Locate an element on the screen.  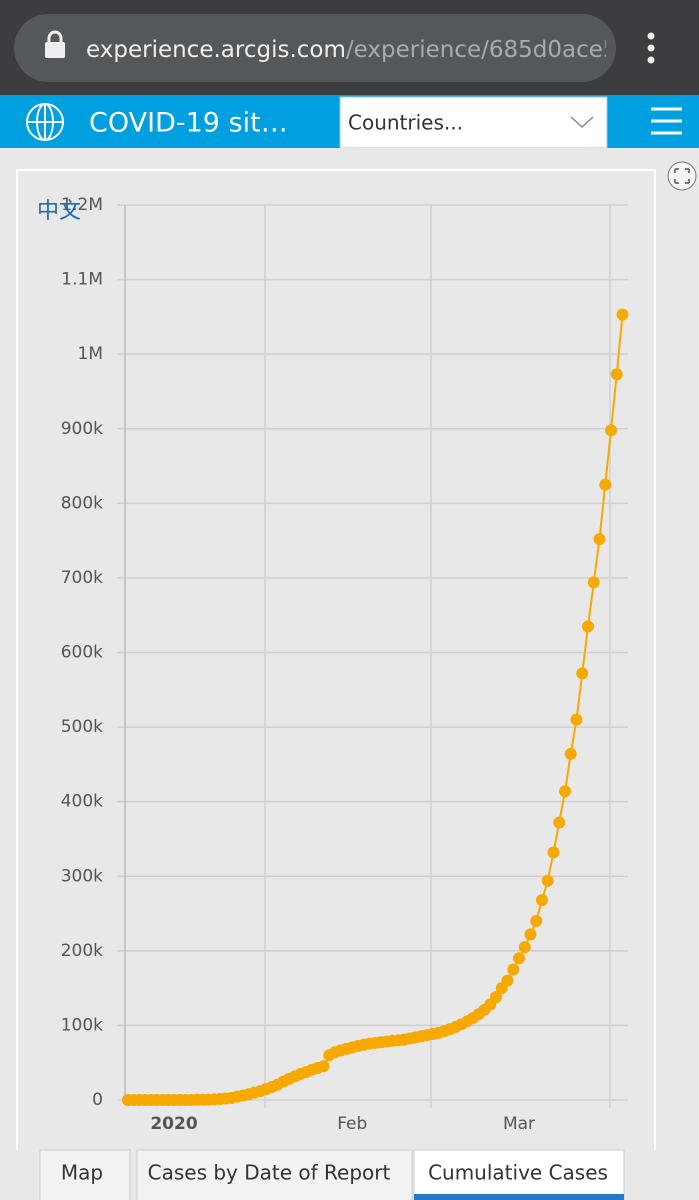
y-tick-label: 800k is located at coordinates (82, 503).